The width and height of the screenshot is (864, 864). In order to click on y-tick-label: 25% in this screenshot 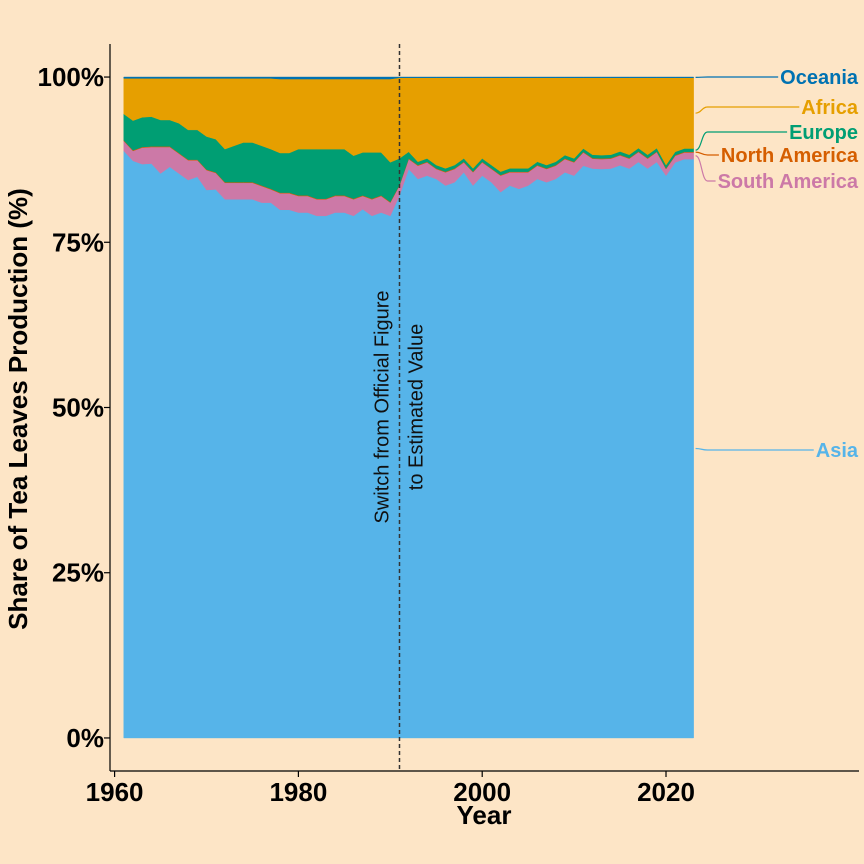, I will do `click(78, 573)`.